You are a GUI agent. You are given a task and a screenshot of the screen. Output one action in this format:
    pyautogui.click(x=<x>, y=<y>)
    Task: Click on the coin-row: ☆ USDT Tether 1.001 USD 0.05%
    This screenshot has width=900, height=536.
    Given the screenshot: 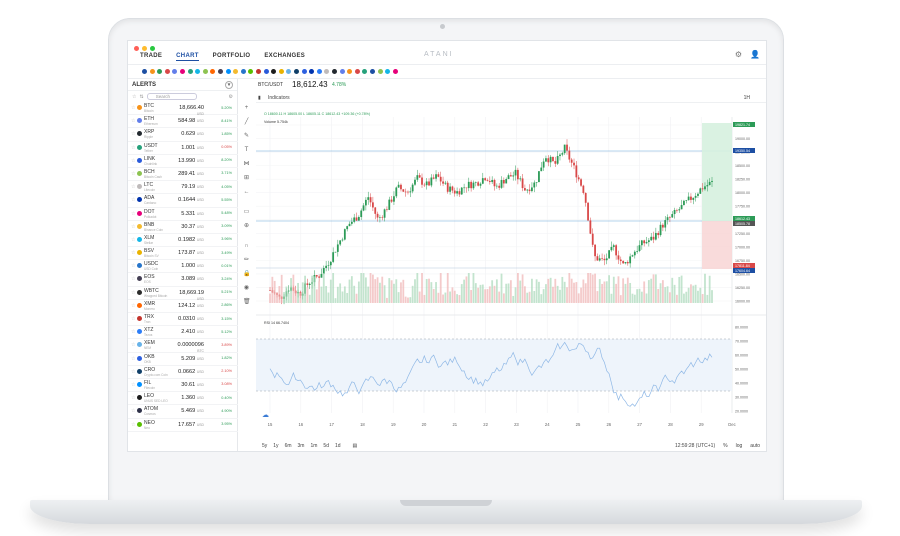 What is the action you would take?
    pyautogui.click(x=183, y=148)
    